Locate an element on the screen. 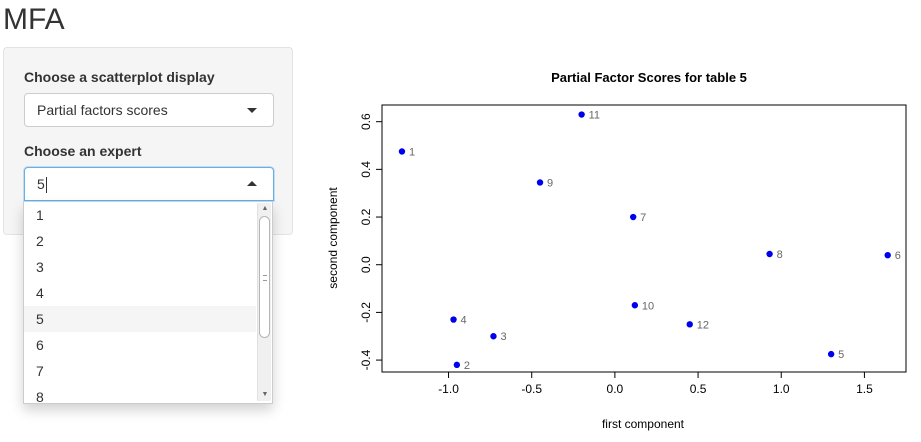 This screenshot has width=921, height=442. x-tick-label: -1.0 is located at coordinates (448, 389).